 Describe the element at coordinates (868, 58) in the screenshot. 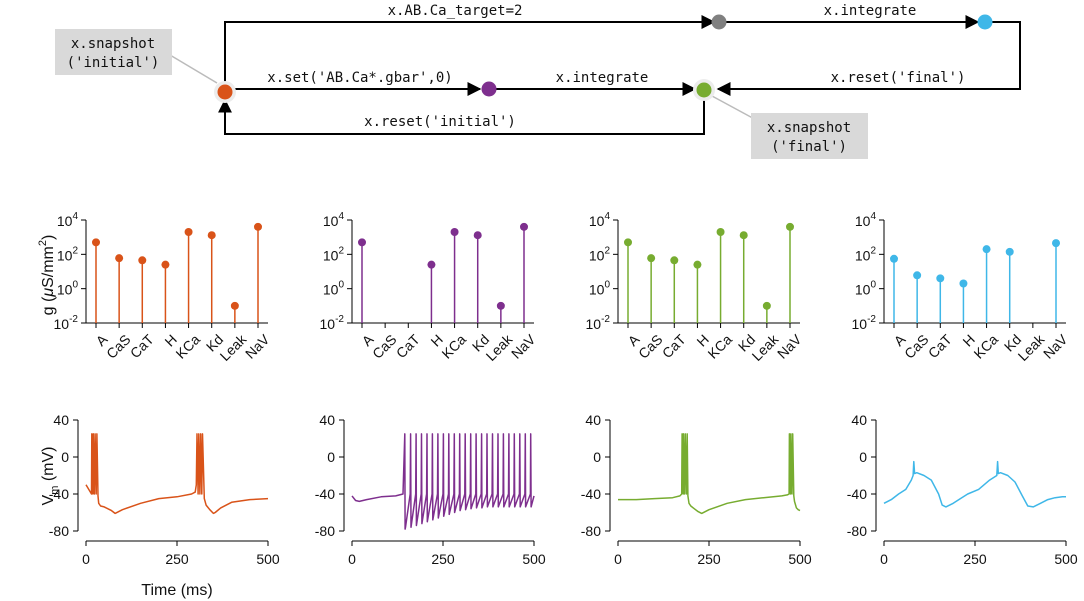

I see `edge-reset-final` at that location.